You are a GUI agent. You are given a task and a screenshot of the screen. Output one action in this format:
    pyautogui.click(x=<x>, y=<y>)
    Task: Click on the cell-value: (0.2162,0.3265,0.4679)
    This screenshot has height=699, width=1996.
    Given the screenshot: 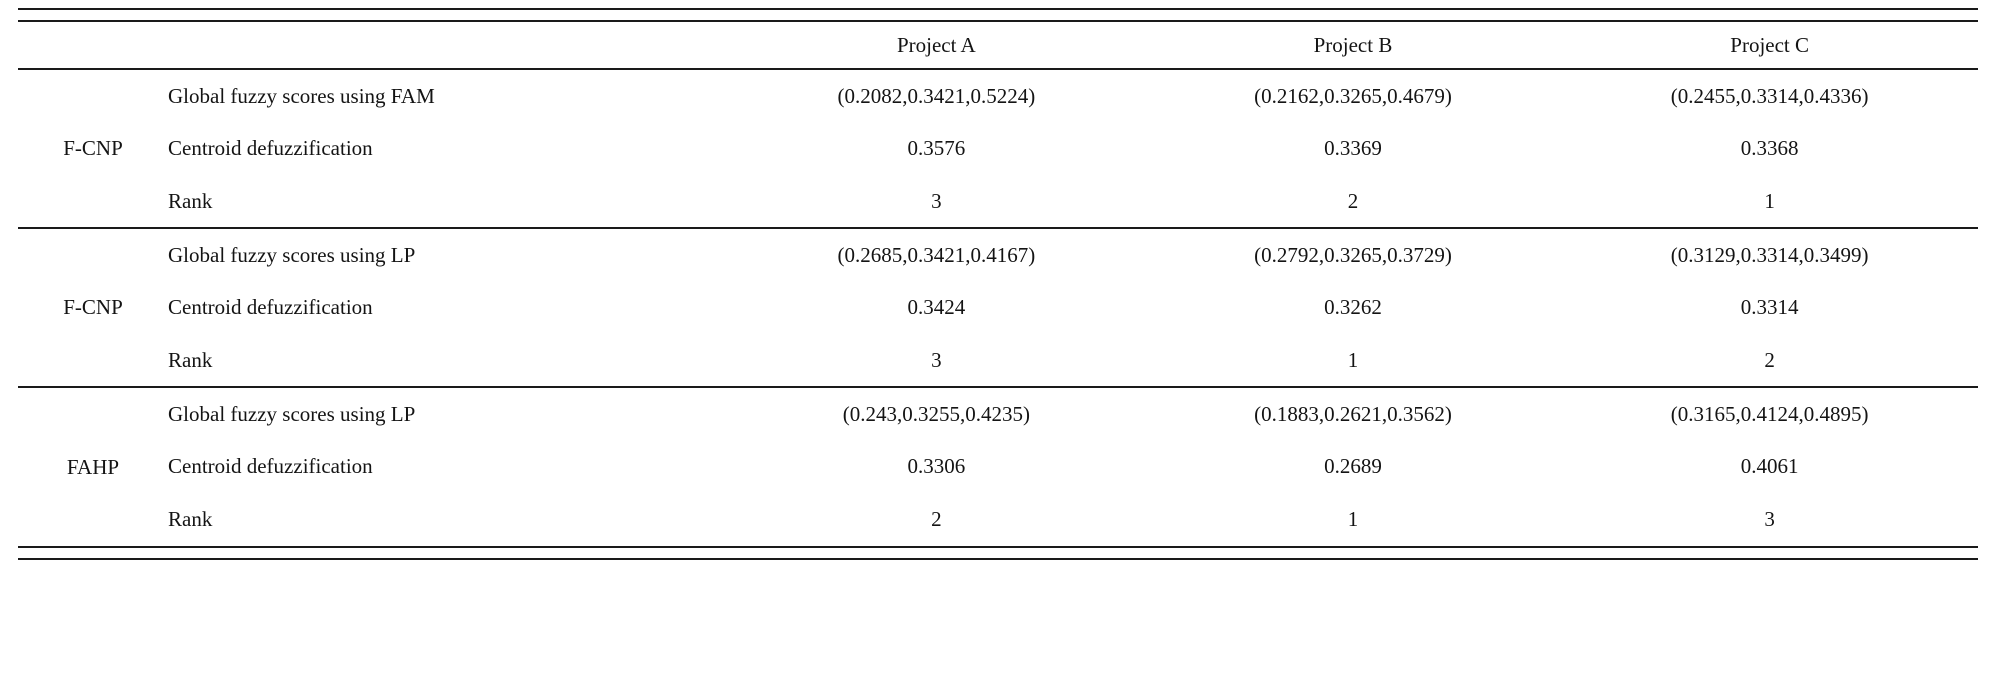 What is the action you would take?
    pyautogui.click(x=1353, y=95)
    